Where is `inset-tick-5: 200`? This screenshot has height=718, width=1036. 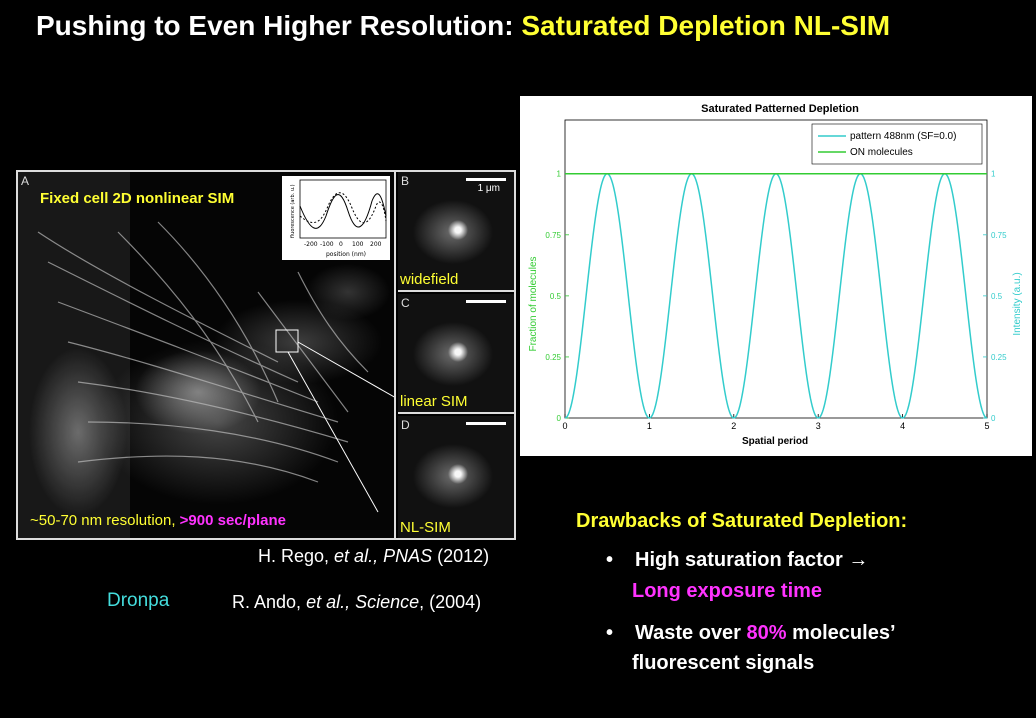
inset-tick-5: 200 is located at coordinates (376, 244).